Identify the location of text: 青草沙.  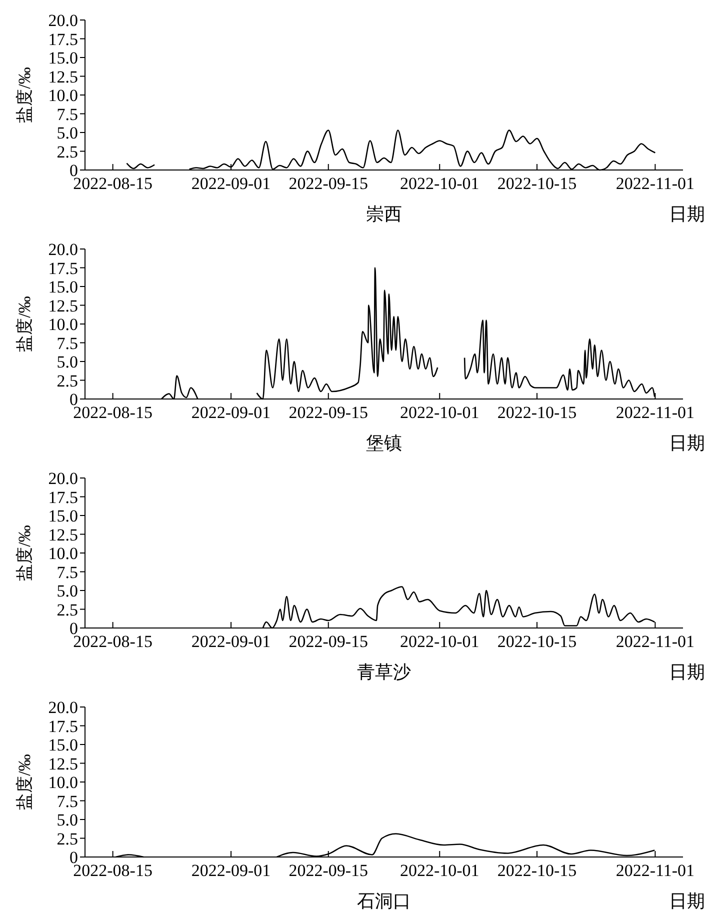
(384, 672).